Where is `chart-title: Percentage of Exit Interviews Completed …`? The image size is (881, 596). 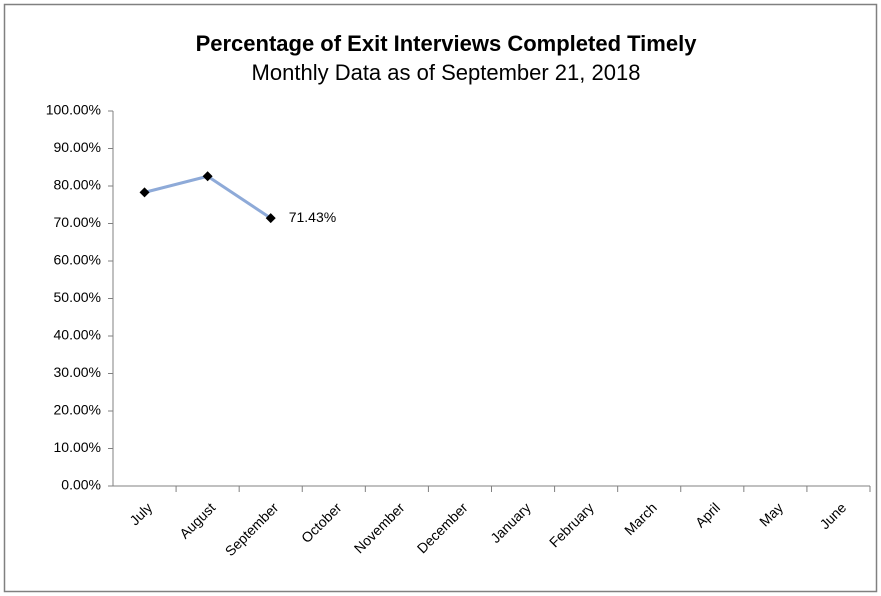 chart-title: Percentage of Exit Interviews Completed … is located at coordinates (447, 43).